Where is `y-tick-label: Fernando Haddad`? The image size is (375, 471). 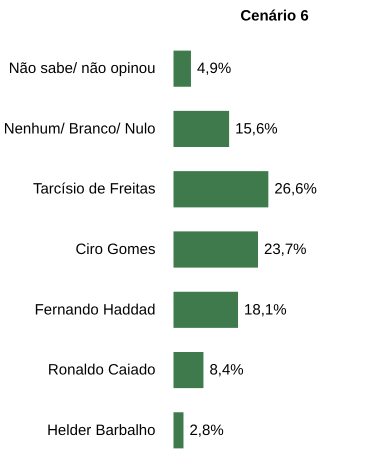
y-tick-label: Fernando Haddad is located at coordinates (95, 309).